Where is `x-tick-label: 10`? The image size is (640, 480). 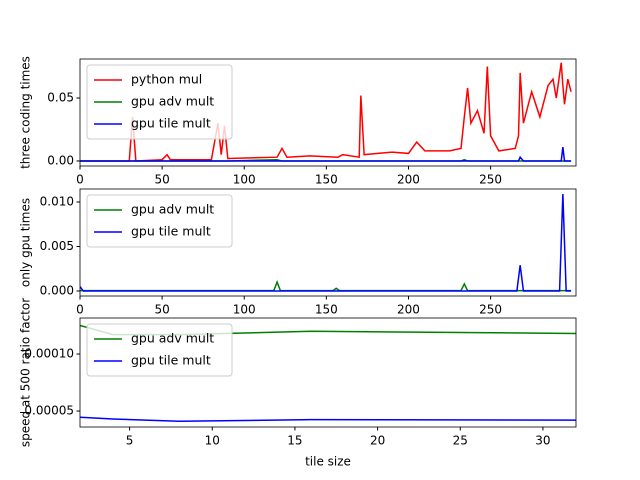
x-tick-label: 10 is located at coordinates (212, 441).